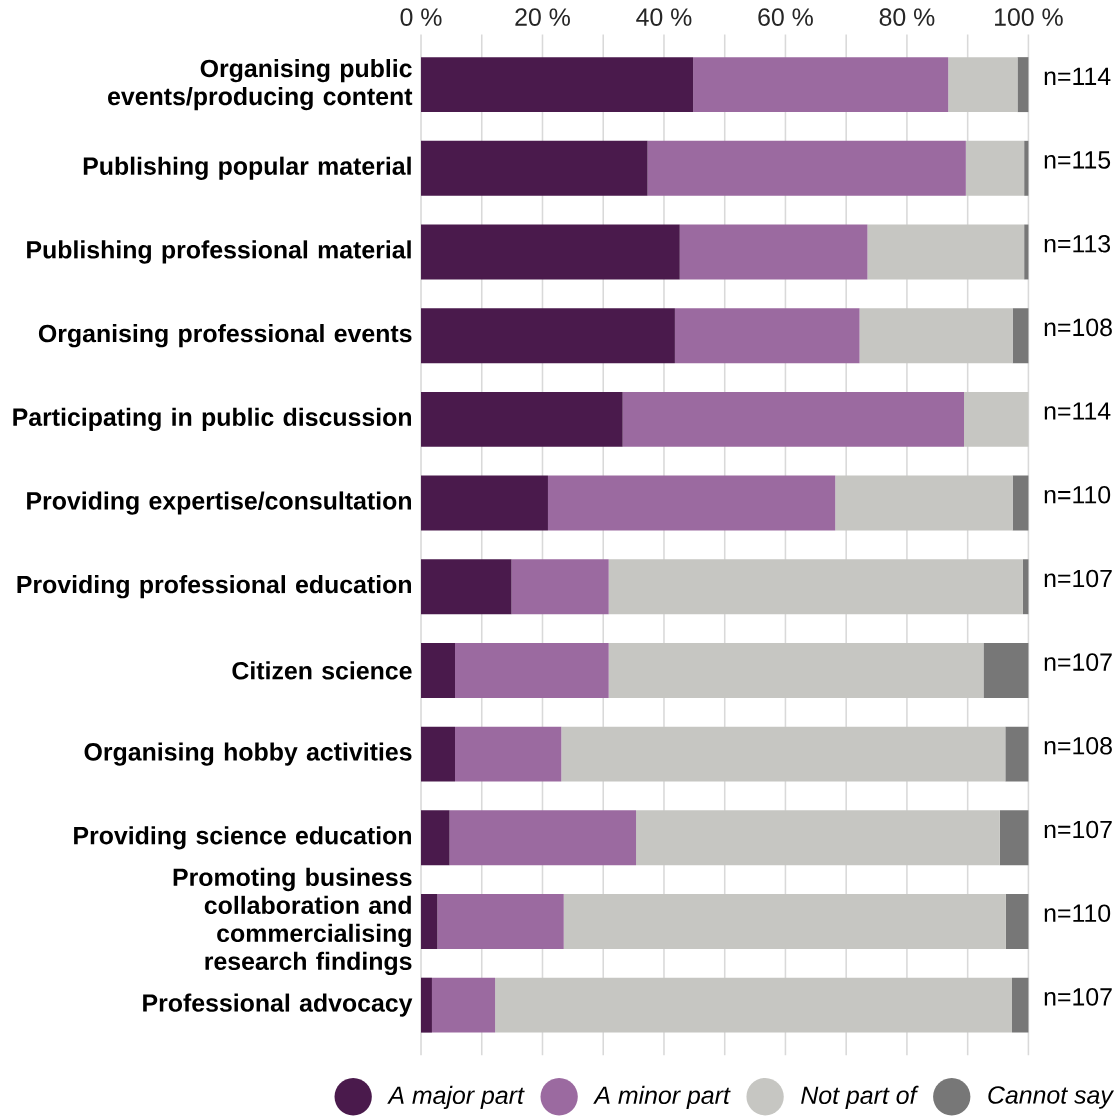  I want to click on y-tick-label: Organising hobby activities, so click(248, 754).